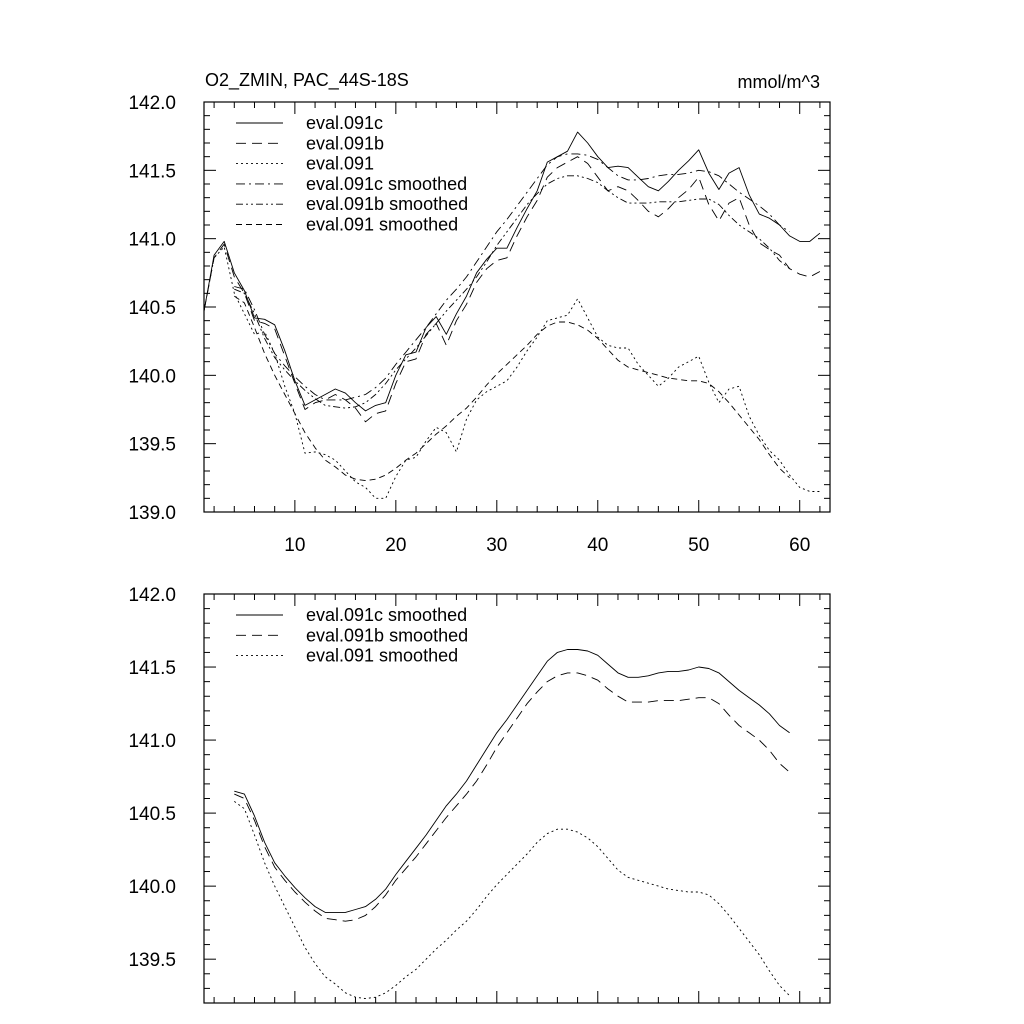 The image size is (1024, 1024). What do you see at coordinates (340, 164) in the screenshot?
I see `legend-label: eval.091` at bounding box center [340, 164].